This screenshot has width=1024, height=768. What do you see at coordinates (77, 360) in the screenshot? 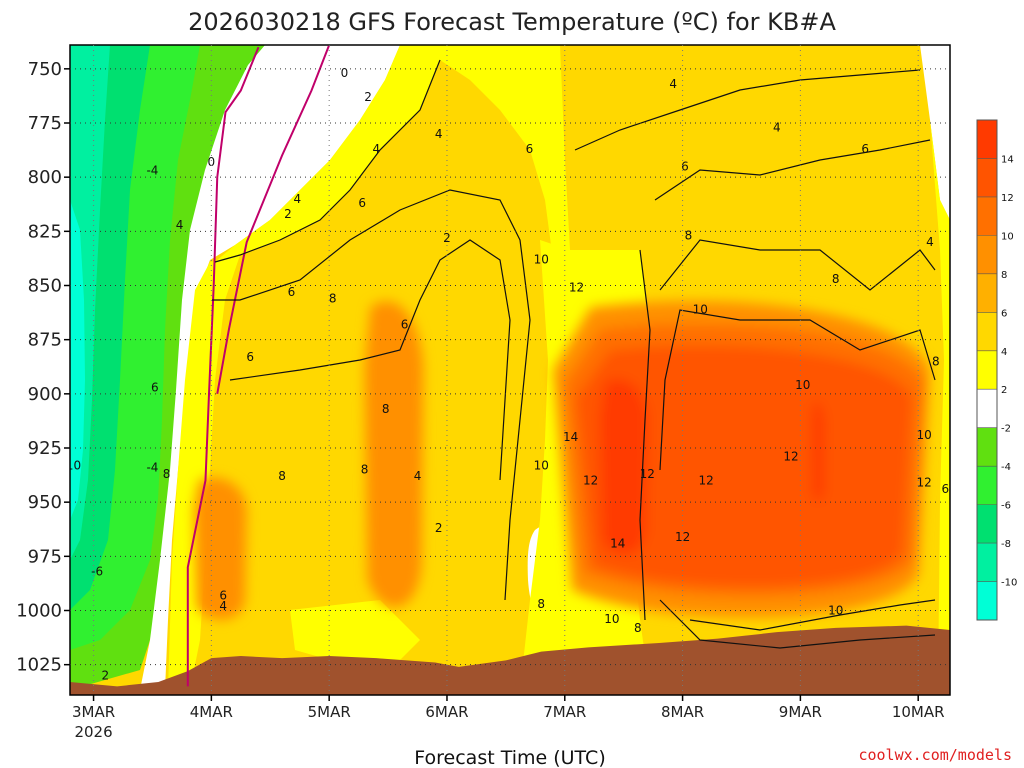
I see `cold-band-cyan` at bounding box center [77, 360].